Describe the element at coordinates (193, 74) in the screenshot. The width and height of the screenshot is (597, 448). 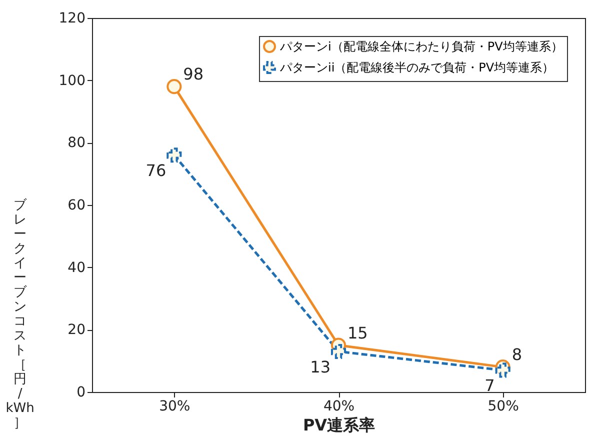
I see `data-label: 98` at that location.